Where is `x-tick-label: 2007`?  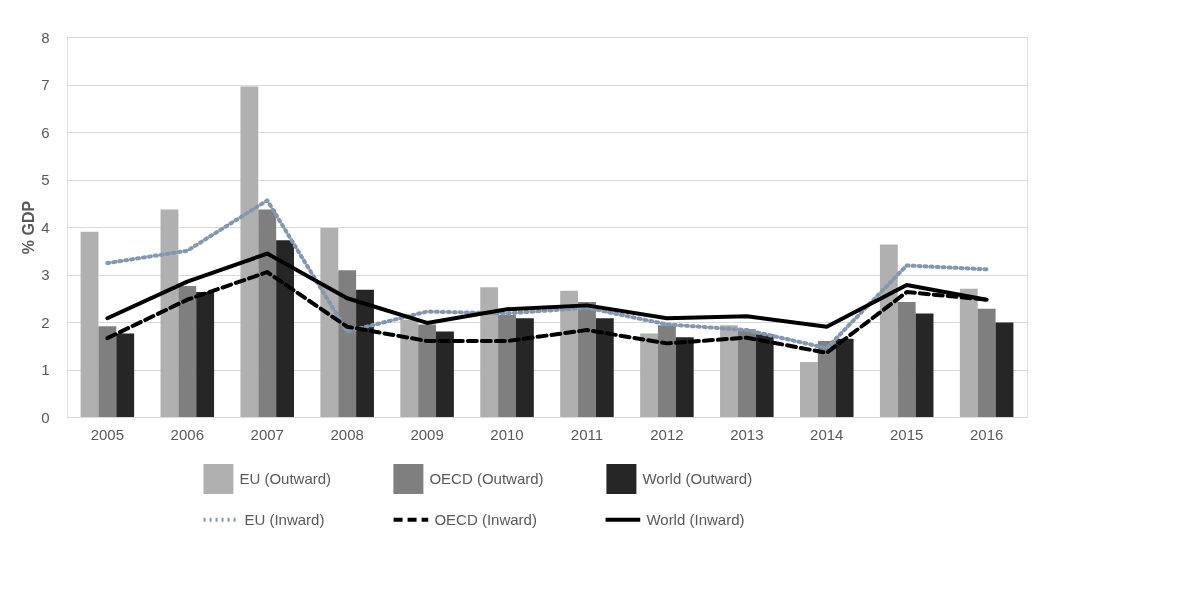 x-tick-label: 2007 is located at coordinates (267, 434).